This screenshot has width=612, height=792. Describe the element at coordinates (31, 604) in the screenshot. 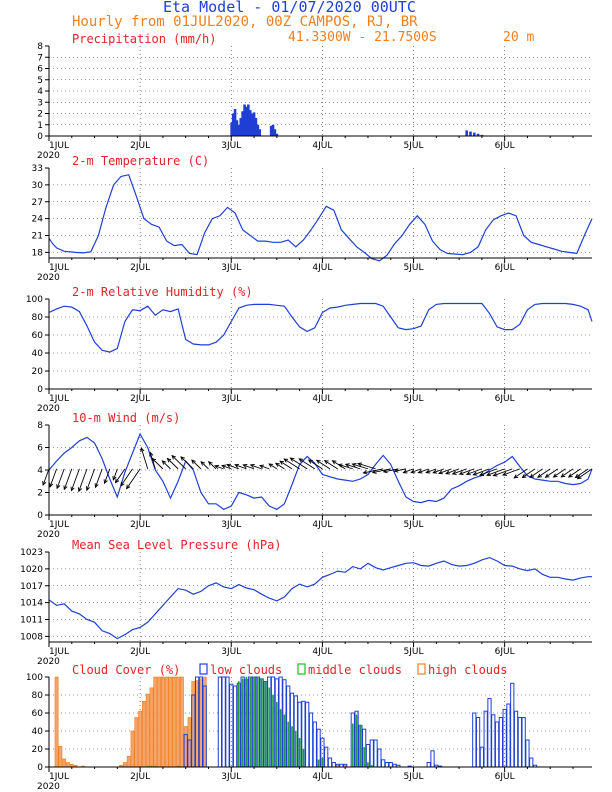

I see `y-tick-label: 1014` at that location.